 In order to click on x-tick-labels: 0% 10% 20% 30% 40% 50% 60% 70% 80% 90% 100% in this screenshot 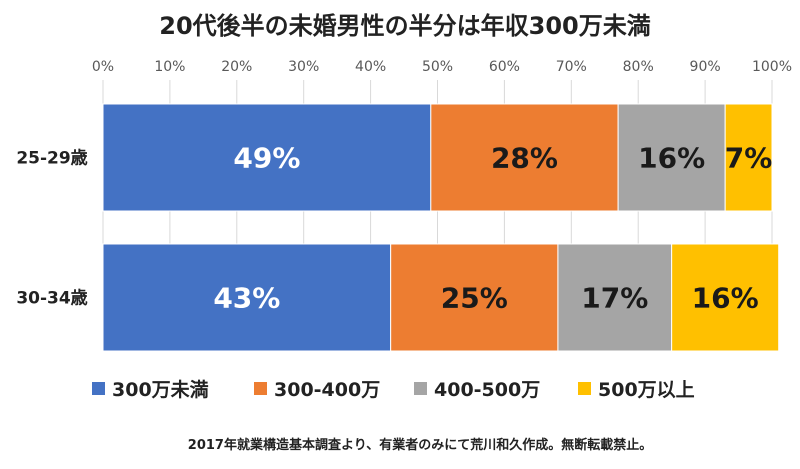, I will do `click(442, 67)`.